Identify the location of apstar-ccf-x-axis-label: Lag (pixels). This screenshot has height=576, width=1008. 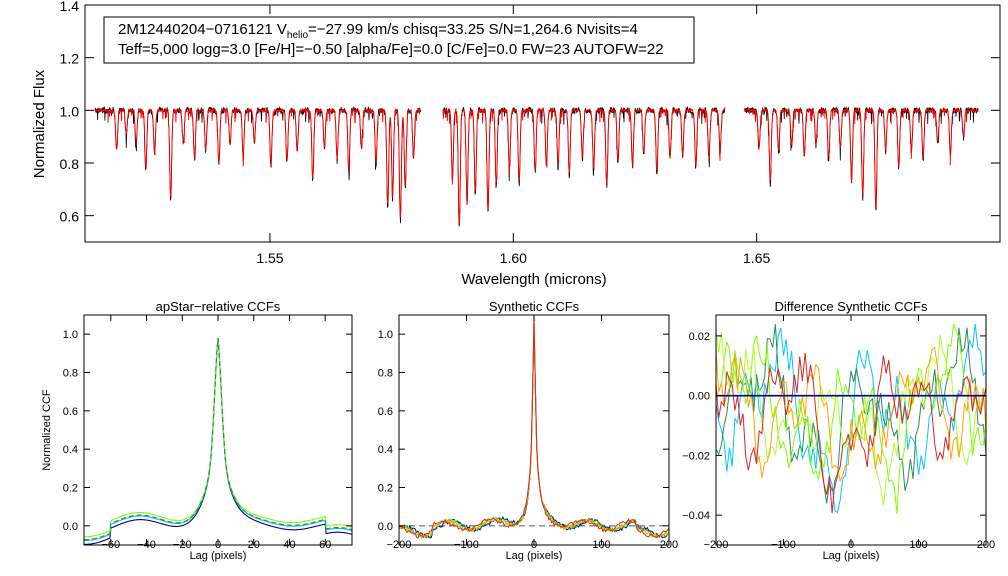
(218, 556).